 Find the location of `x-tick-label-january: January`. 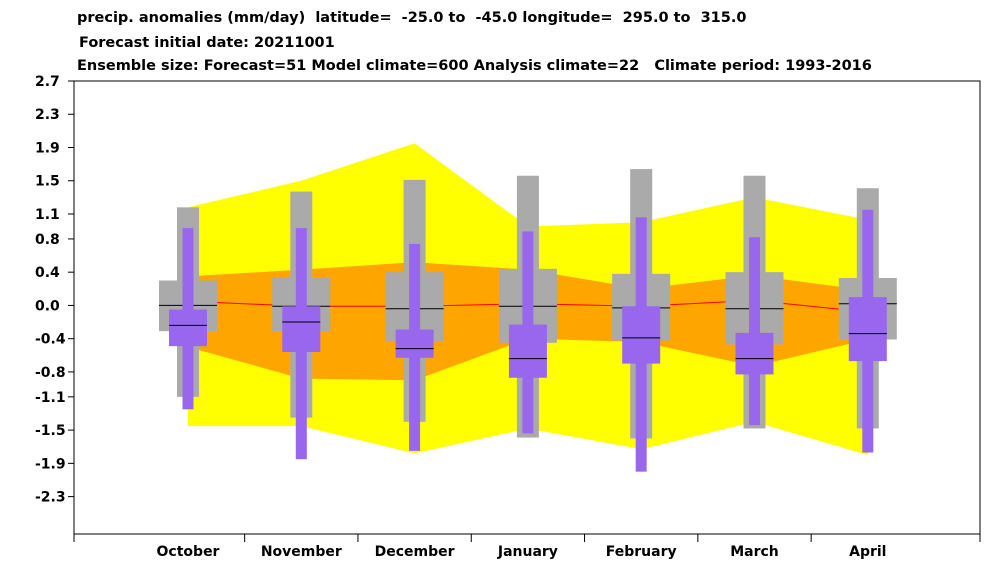

x-tick-label-january: January is located at coordinates (527, 552).